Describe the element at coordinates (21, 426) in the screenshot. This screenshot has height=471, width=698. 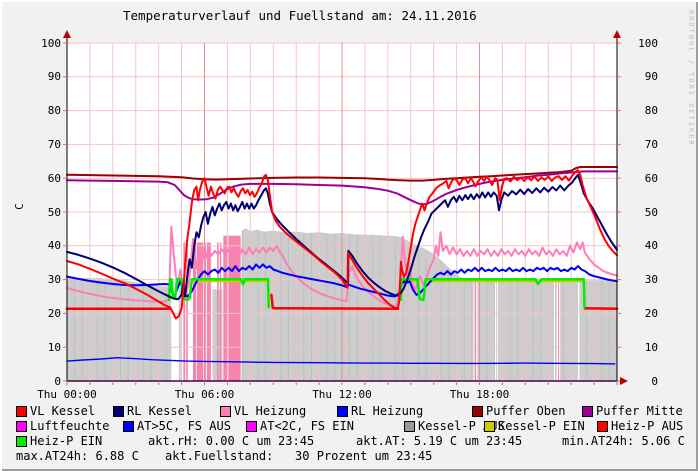
I see `legend-swatch-luftfeuchte` at that location.